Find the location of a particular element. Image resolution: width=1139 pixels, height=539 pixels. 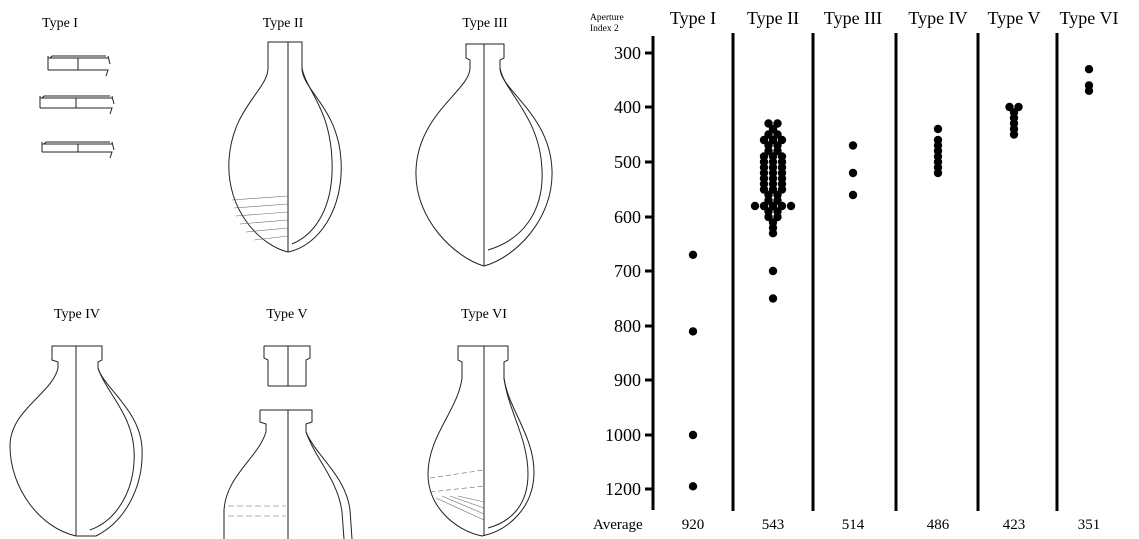

vessel-label-type-ii: Type II is located at coordinates (283, 23).